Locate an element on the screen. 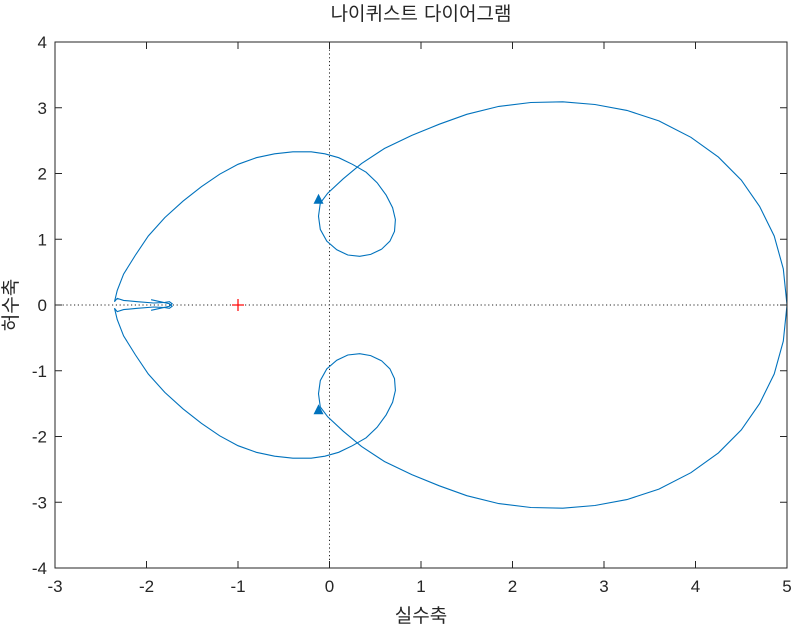 The height and width of the screenshot is (629, 794). x-tick-label: -2 is located at coordinates (146, 586).